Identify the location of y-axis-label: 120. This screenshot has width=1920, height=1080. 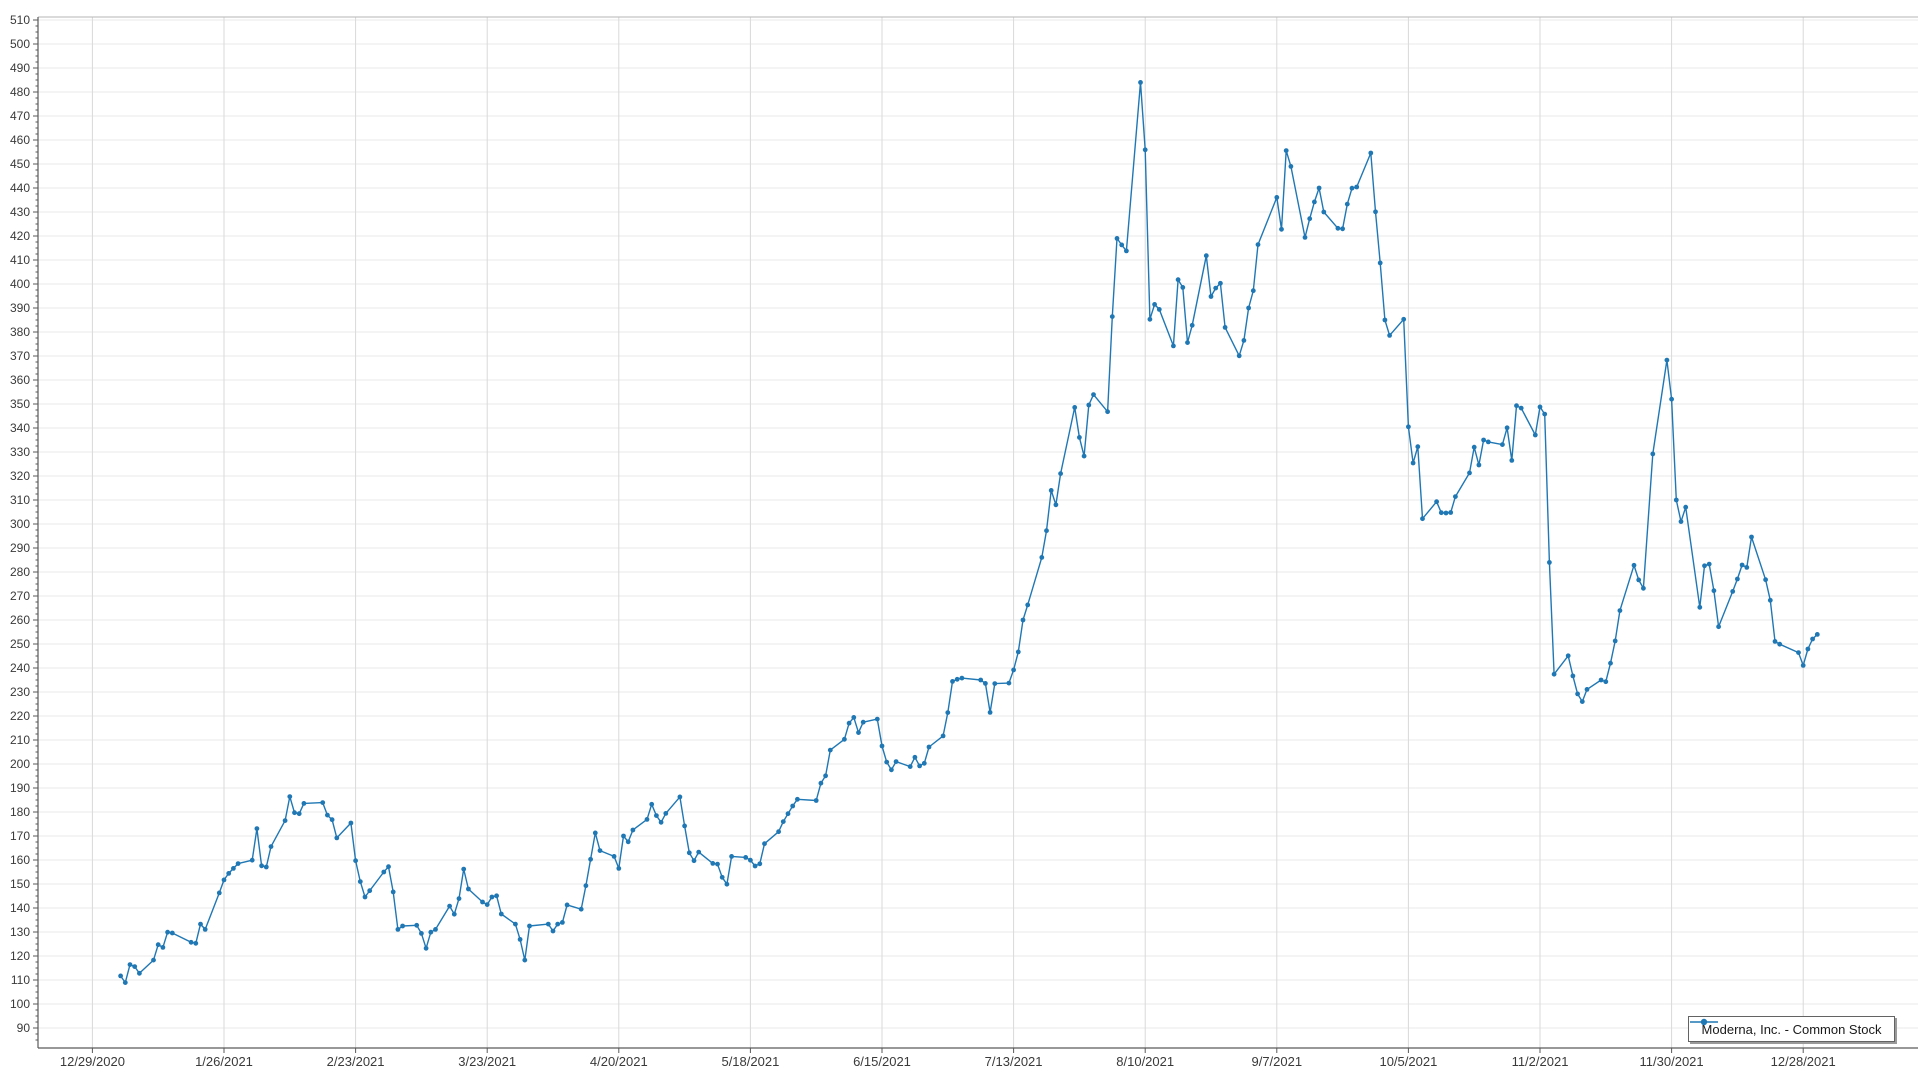
(20, 956).